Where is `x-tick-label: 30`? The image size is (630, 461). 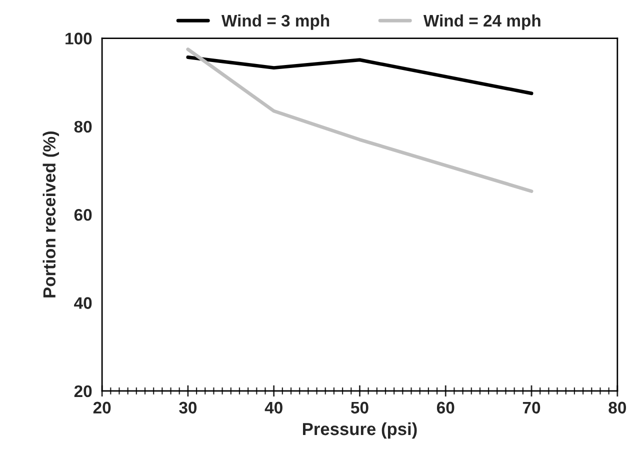
x-tick-label: 30 is located at coordinates (188, 408).